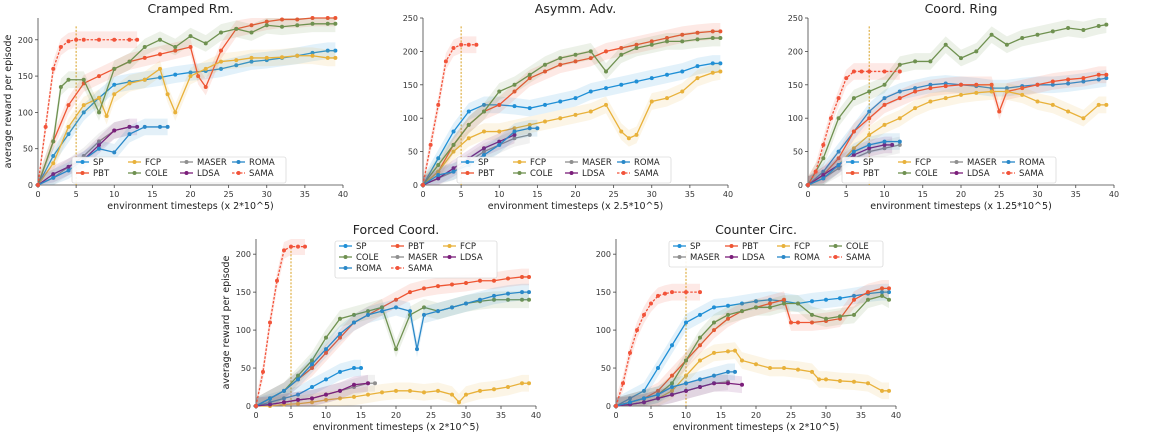 Image resolution: width=1156 pixels, height=442 pixels. What do you see at coordinates (262, 163) in the screenshot?
I see `legend-label: ROMA` at bounding box center [262, 163].